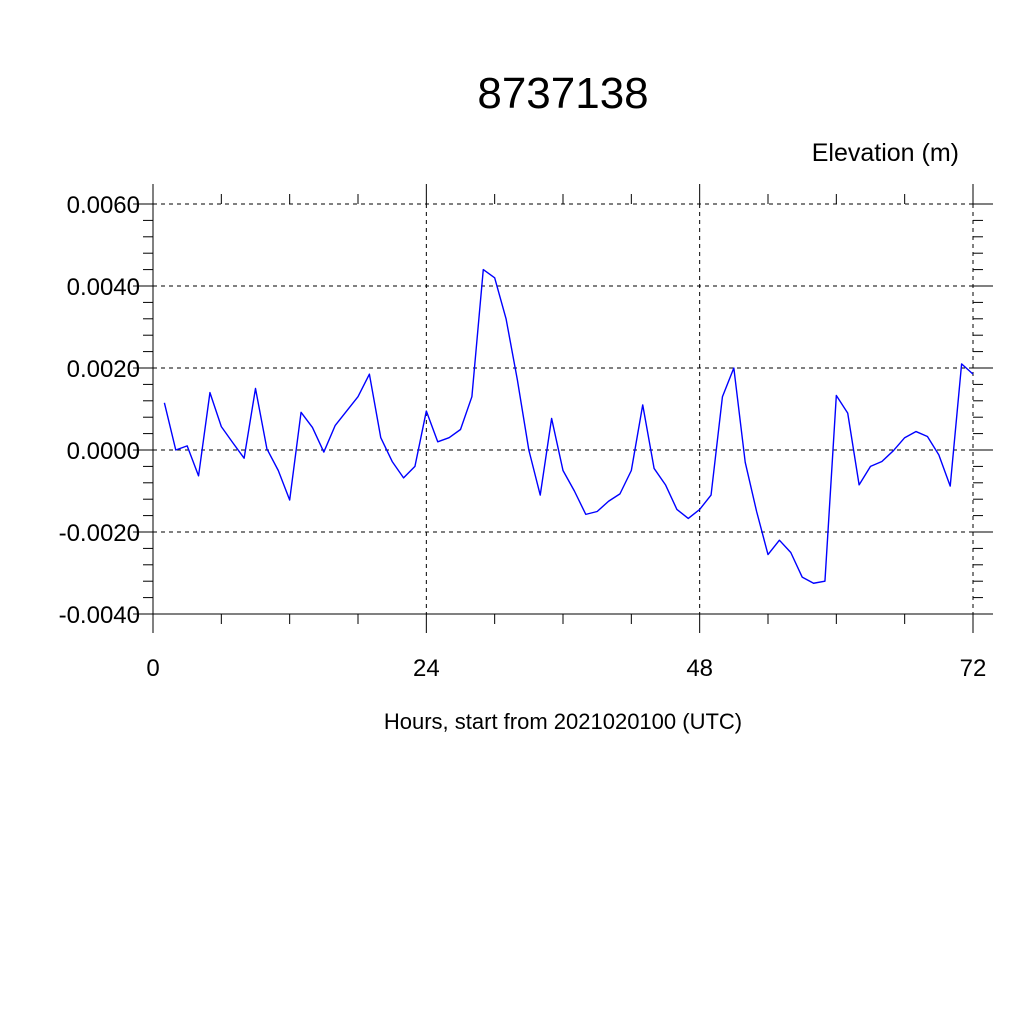 Image resolution: width=1024 pixels, height=1024 pixels. Describe the element at coordinates (885, 153) in the screenshot. I see `y-axis-unit-label: Elevation (m)` at that location.